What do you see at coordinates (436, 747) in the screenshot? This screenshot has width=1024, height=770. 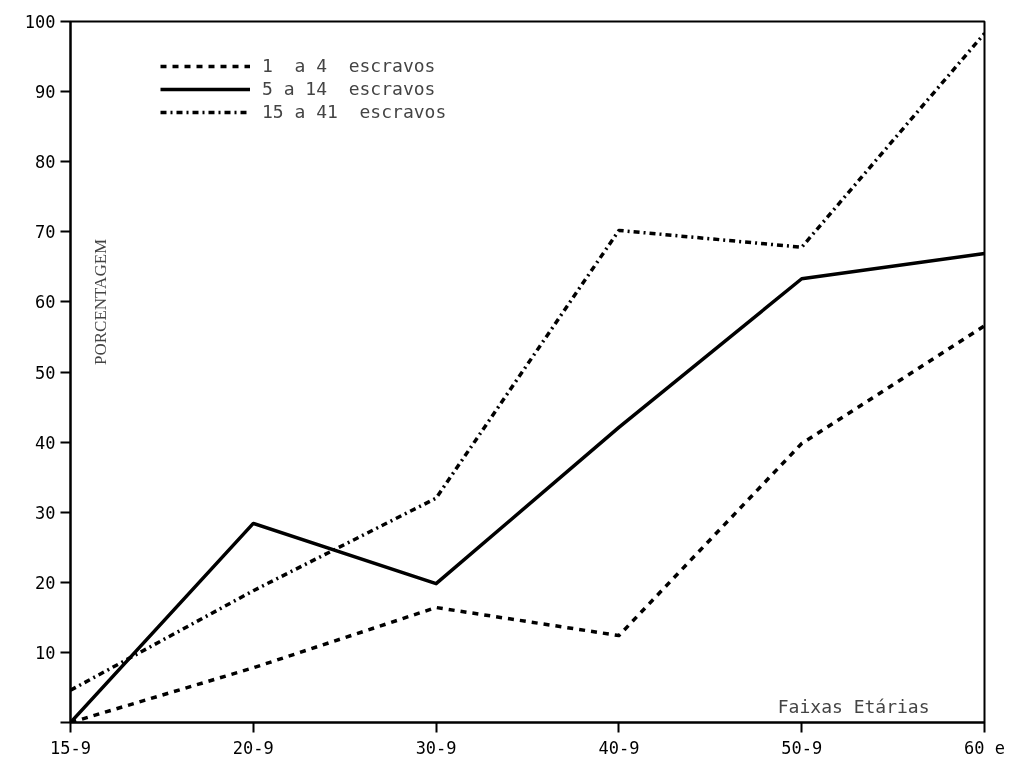 I see `x-tick-label: 30-9` at bounding box center [436, 747].